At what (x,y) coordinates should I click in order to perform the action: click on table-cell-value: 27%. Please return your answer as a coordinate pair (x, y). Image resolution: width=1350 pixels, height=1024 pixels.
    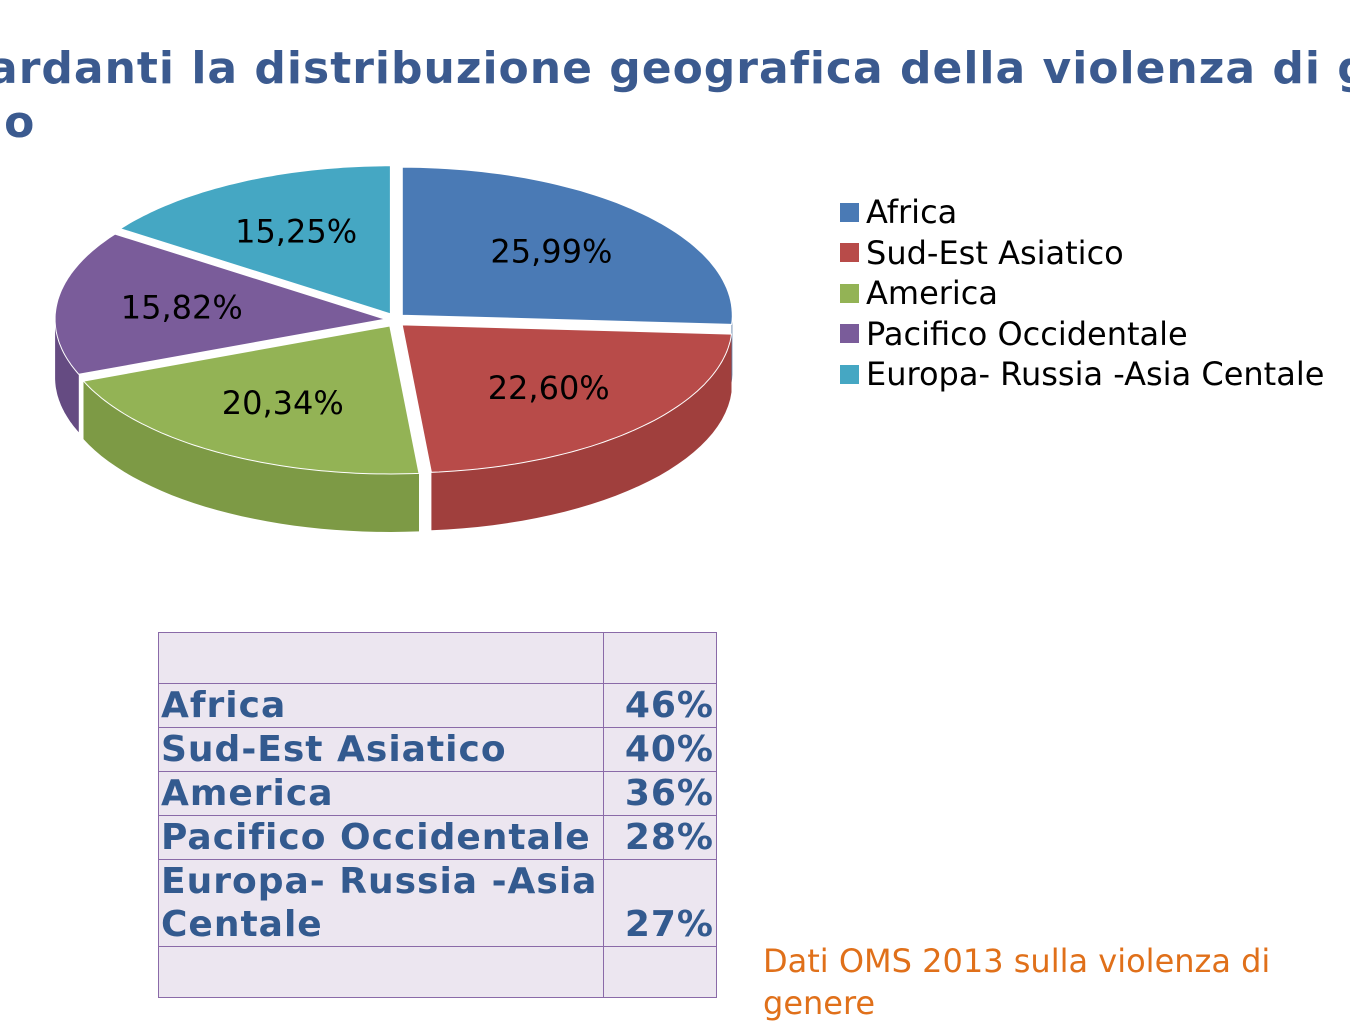
    Looking at the image, I should click on (660, 903).